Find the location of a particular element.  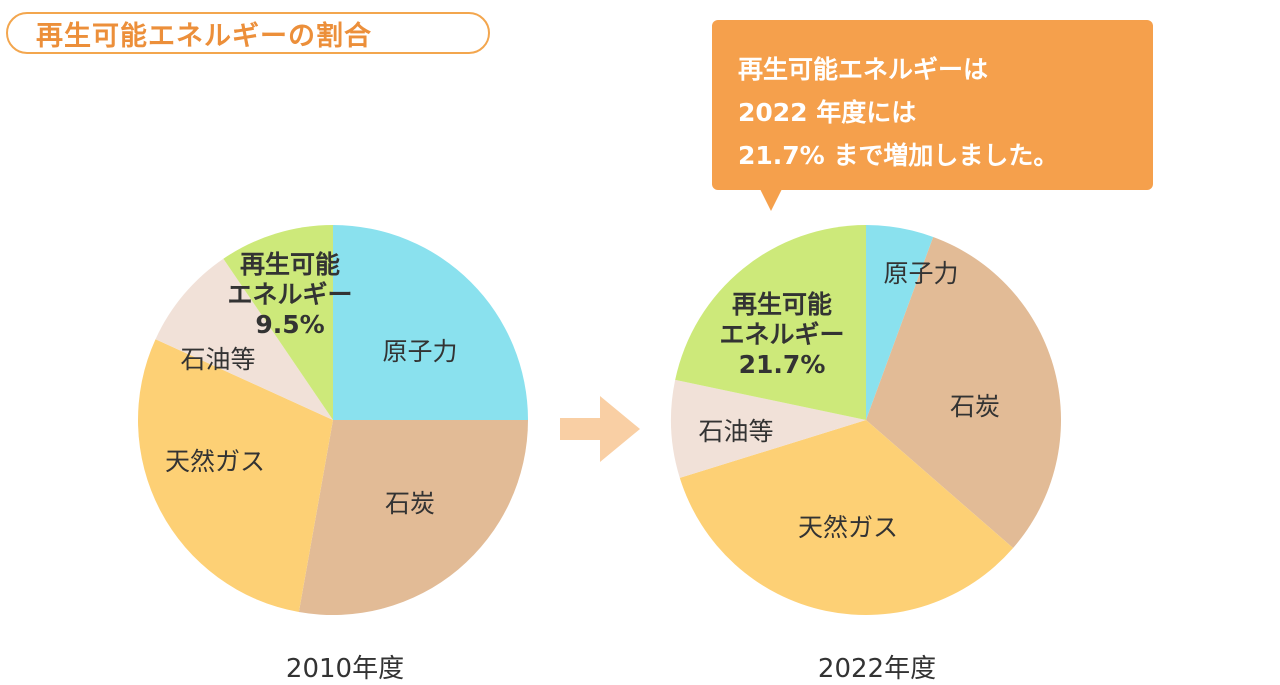

callout-box: 再生可能エネルギーは 2022 年度には 21.7% まで増加しました。 is located at coordinates (932, 105).